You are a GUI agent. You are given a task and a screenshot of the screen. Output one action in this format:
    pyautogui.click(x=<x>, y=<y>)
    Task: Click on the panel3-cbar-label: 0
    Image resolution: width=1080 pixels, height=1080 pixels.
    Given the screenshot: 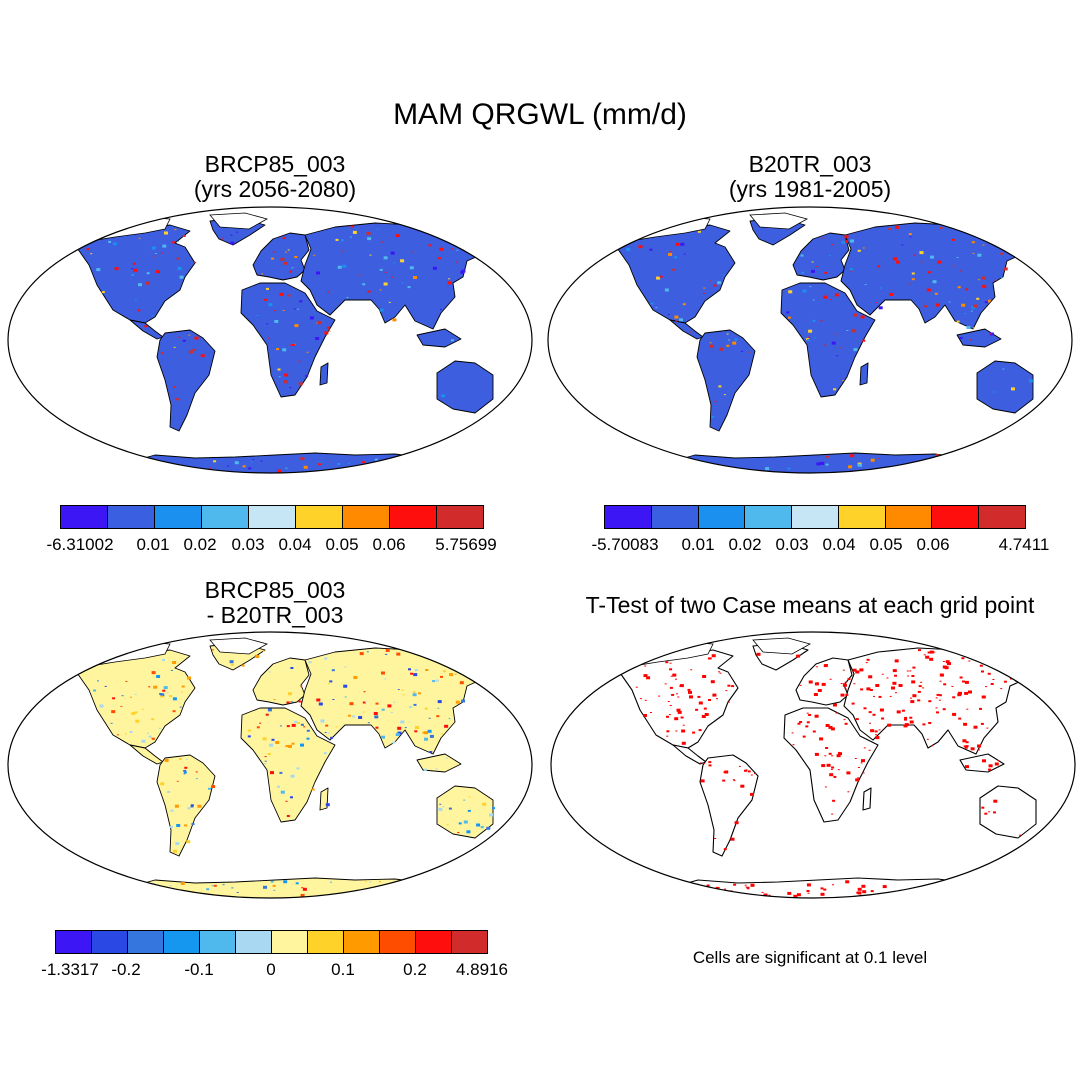 What is the action you would take?
    pyautogui.click(x=271, y=969)
    